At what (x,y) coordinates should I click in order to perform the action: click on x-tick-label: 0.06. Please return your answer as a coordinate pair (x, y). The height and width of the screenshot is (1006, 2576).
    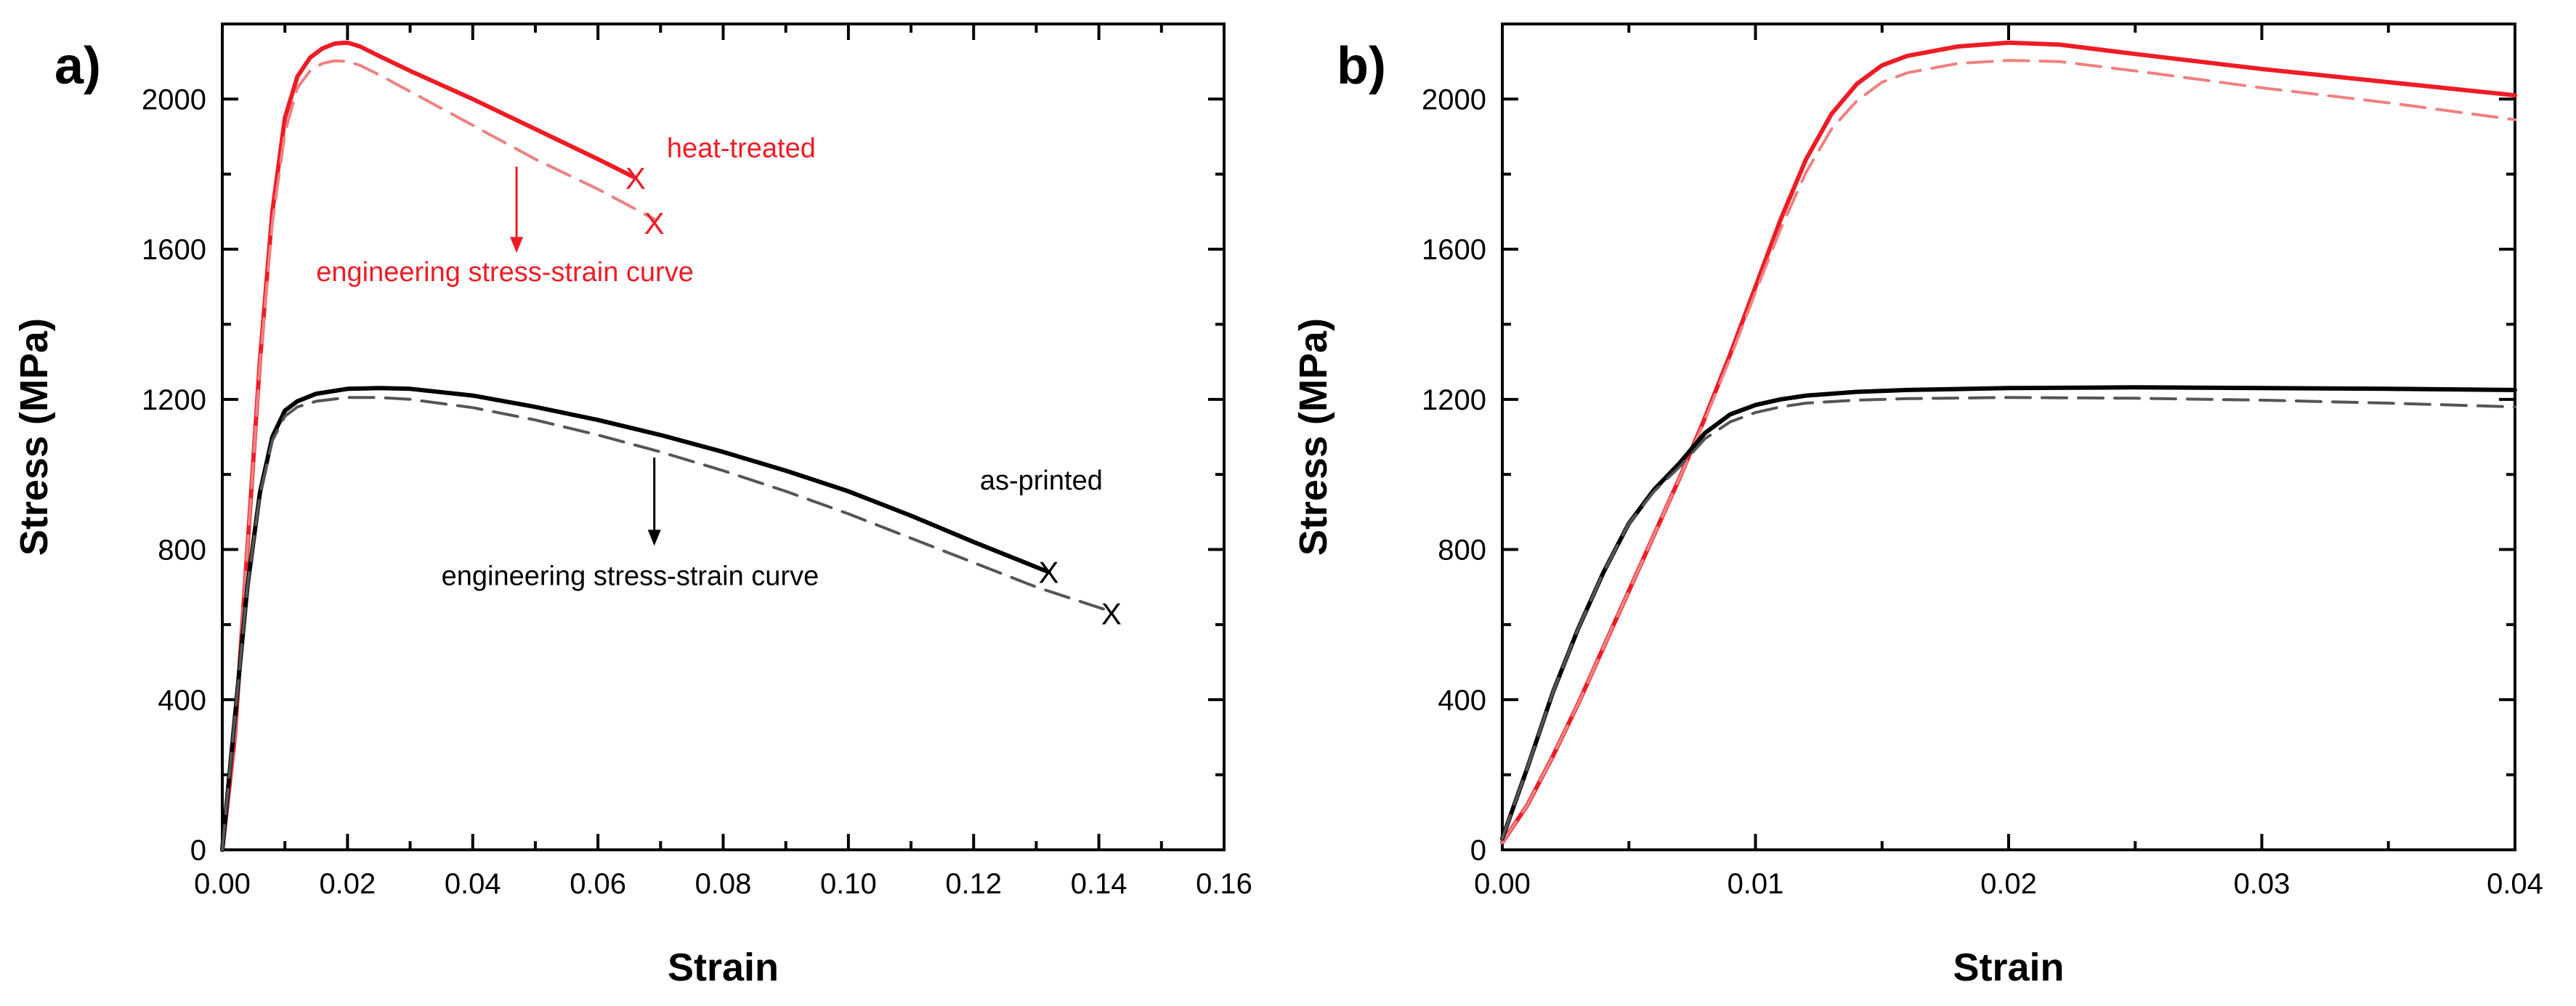
    Looking at the image, I should click on (598, 884).